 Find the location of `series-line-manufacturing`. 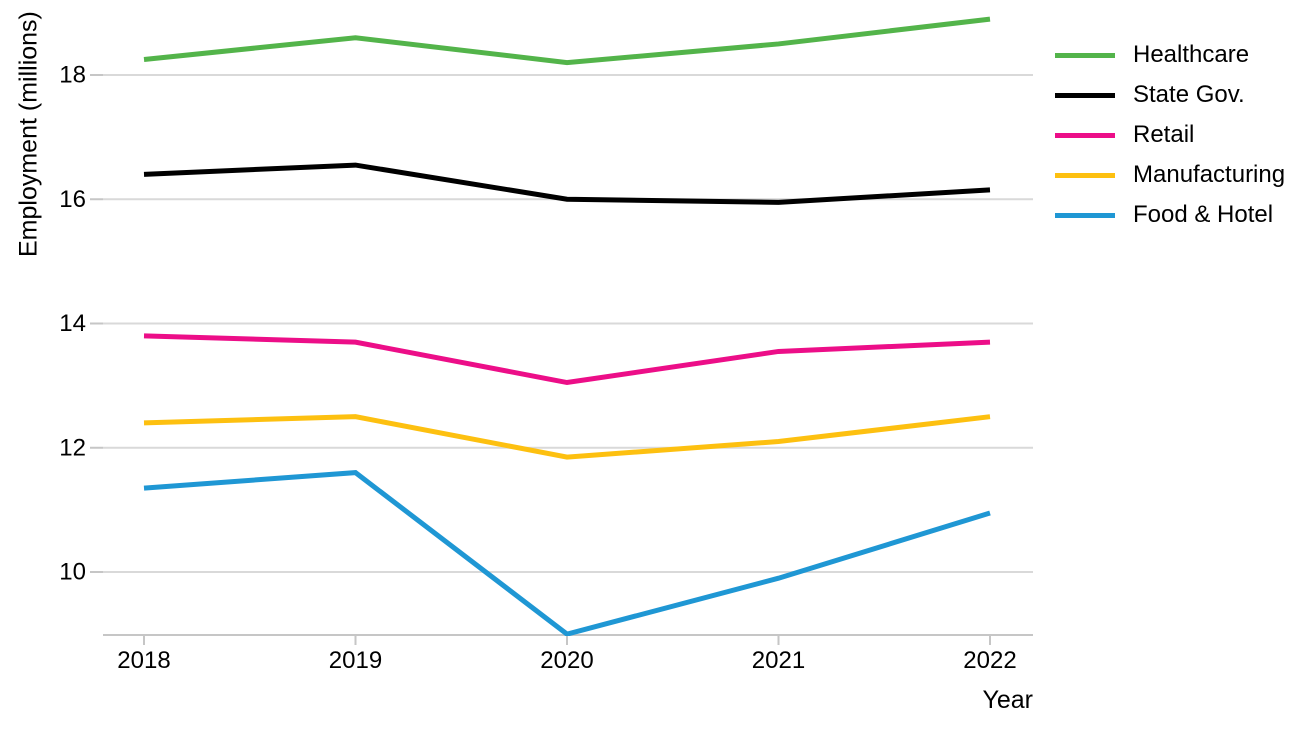

series-line-manufacturing is located at coordinates (567, 437).